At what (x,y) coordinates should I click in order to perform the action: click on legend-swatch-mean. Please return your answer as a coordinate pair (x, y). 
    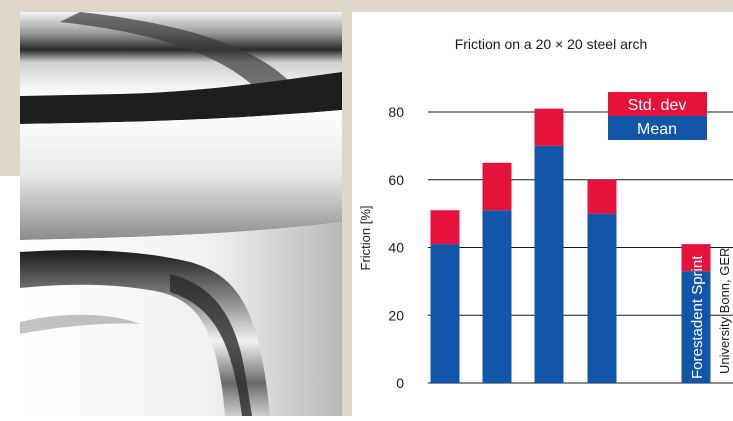
    Looking at the image, I should click on (657, 128).